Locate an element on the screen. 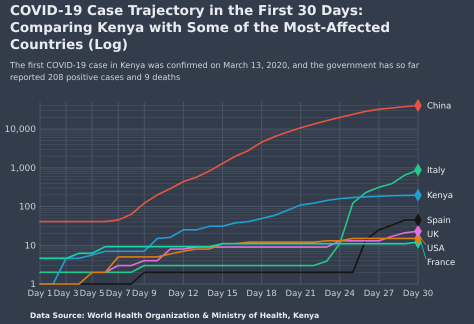 The image size is (474, 324). series-label: UK is located at coordinates (433, 235).